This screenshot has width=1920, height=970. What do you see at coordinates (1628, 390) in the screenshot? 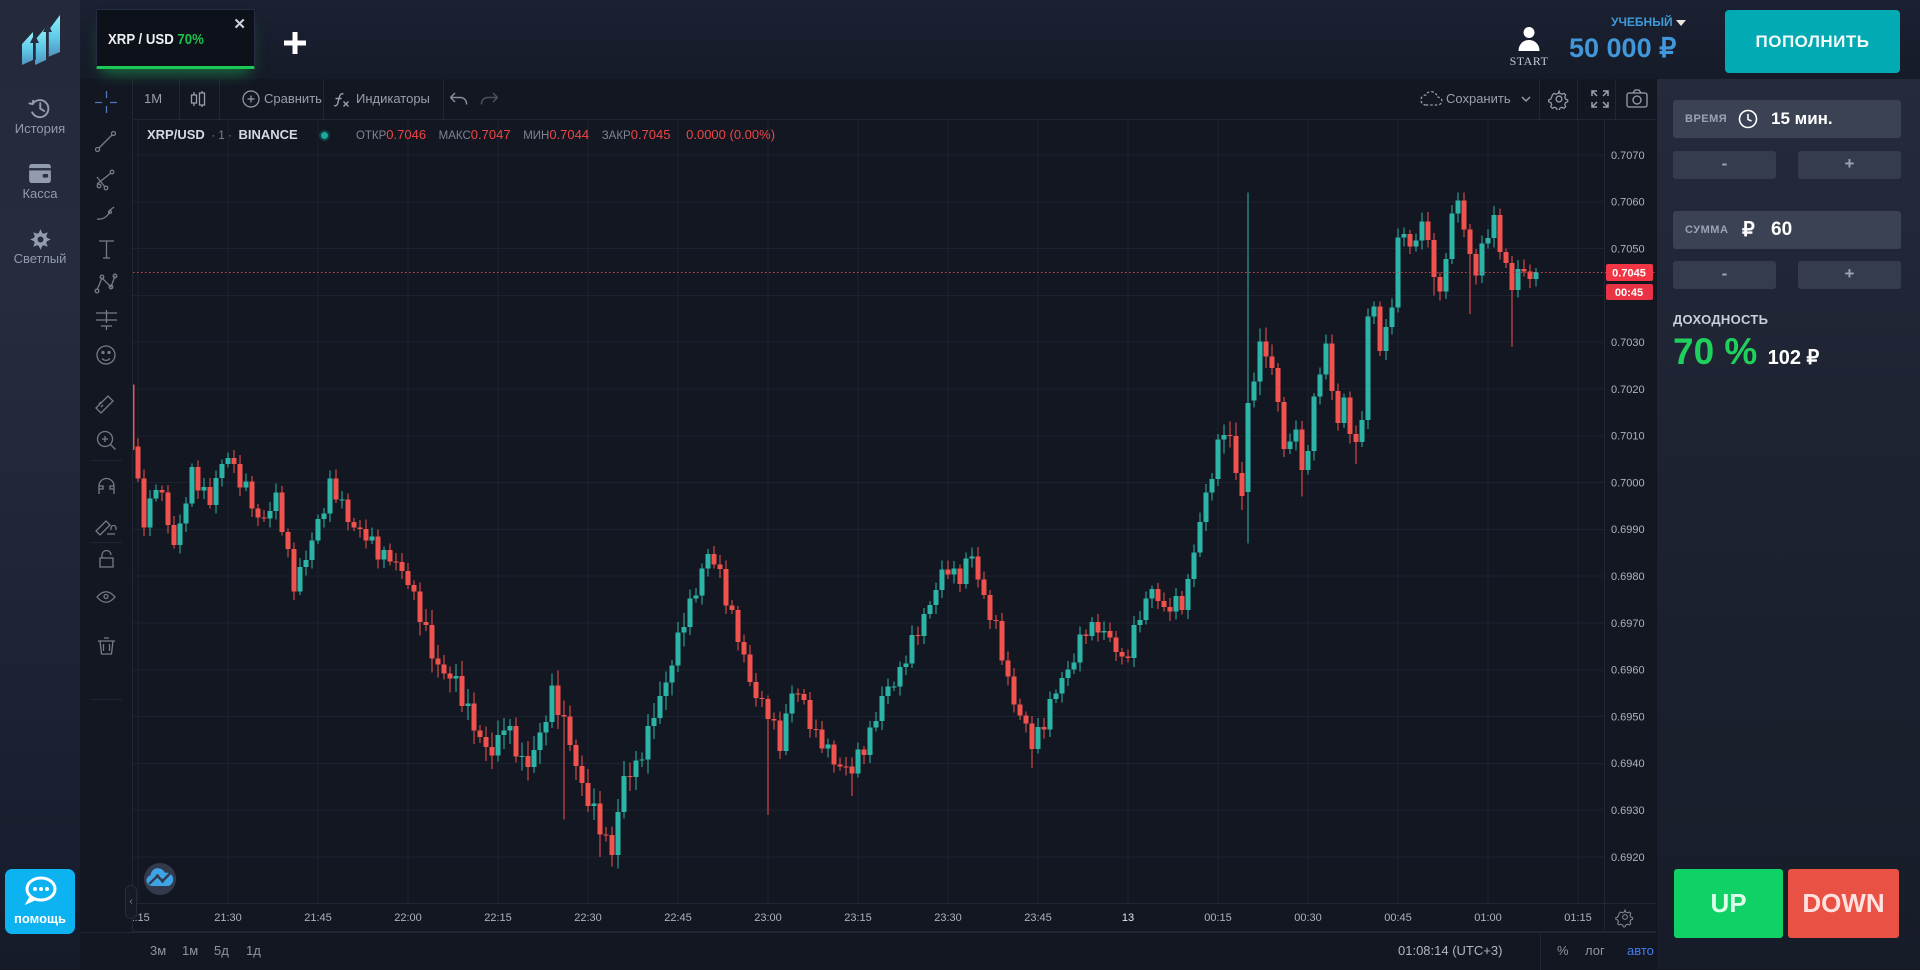
I see `svg-text: 0.7020` at bounding box center [1628, 390].